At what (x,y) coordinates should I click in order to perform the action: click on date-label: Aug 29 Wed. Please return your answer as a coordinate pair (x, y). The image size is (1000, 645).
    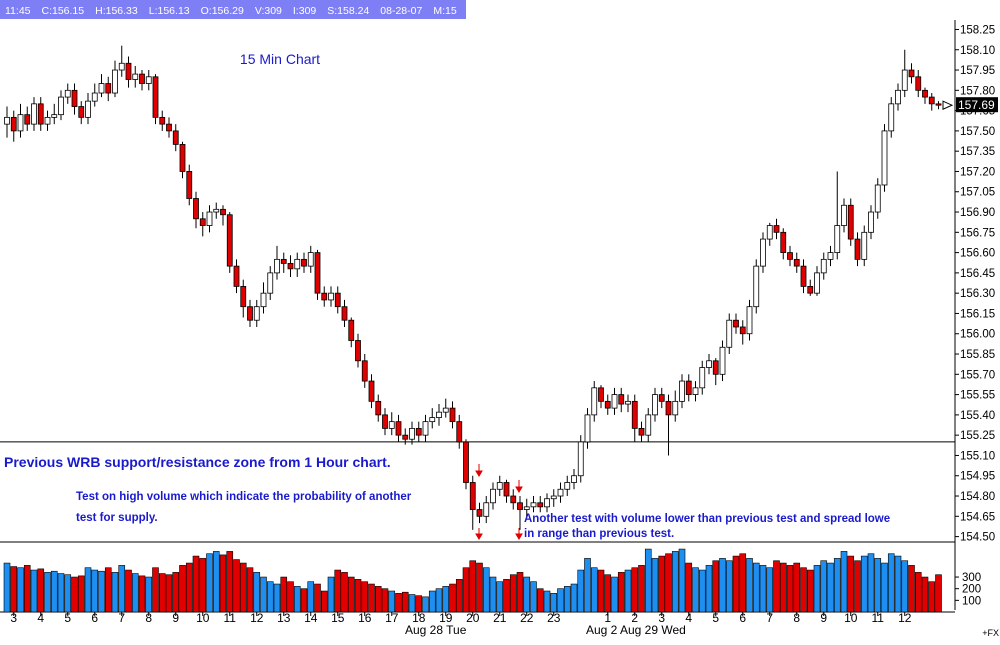
    Looking at the image, I should click on (653, 630).